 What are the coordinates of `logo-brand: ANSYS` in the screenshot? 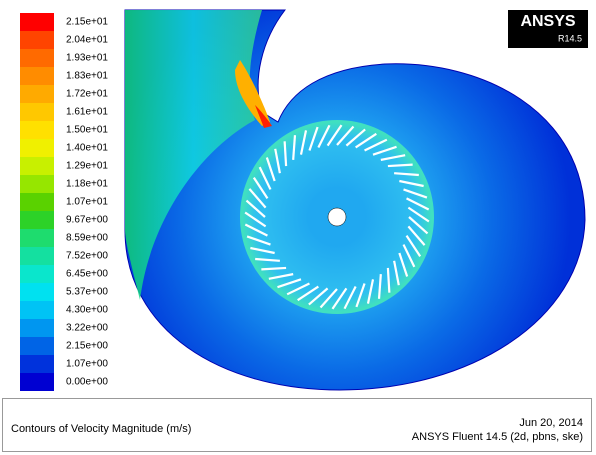 It's located at (547, 21).